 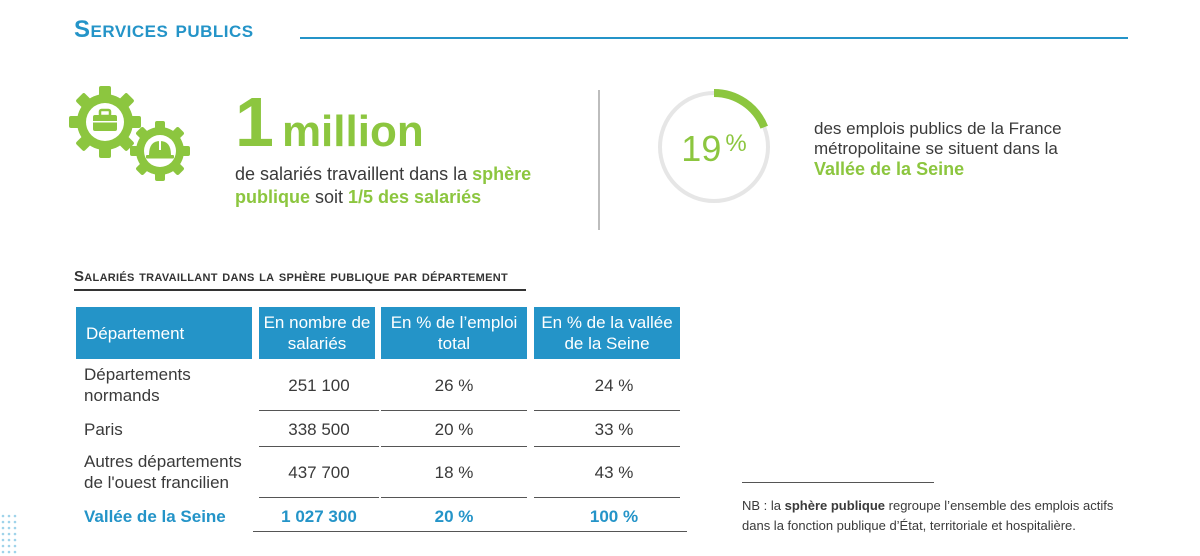 What do you see at coordinates (329, 197) in the screenshot?
I see `stat-desc-text: soit` at bounding box center [329, 197].